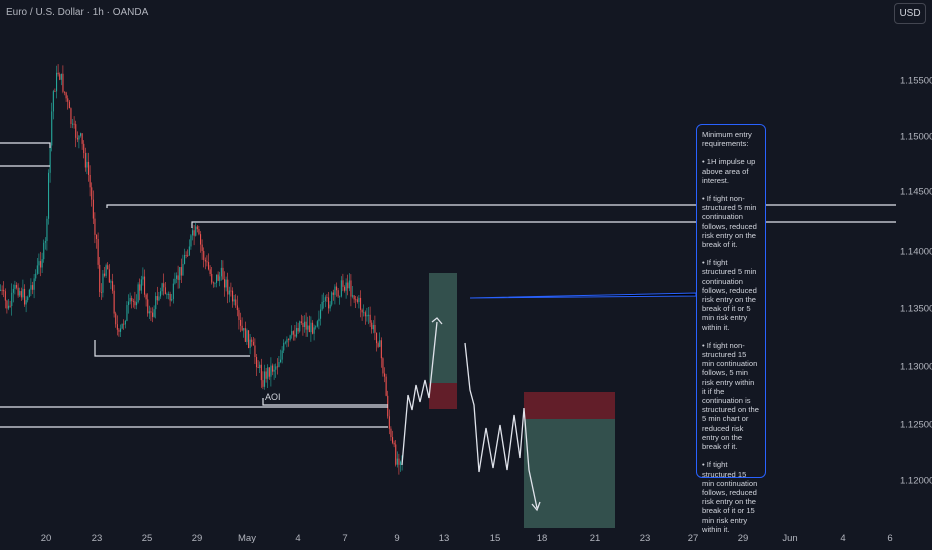  What do you see at coordinates (843, 538) in the screenshot?
I see `time-tick-label: 4` at bounding box center [843, 538].